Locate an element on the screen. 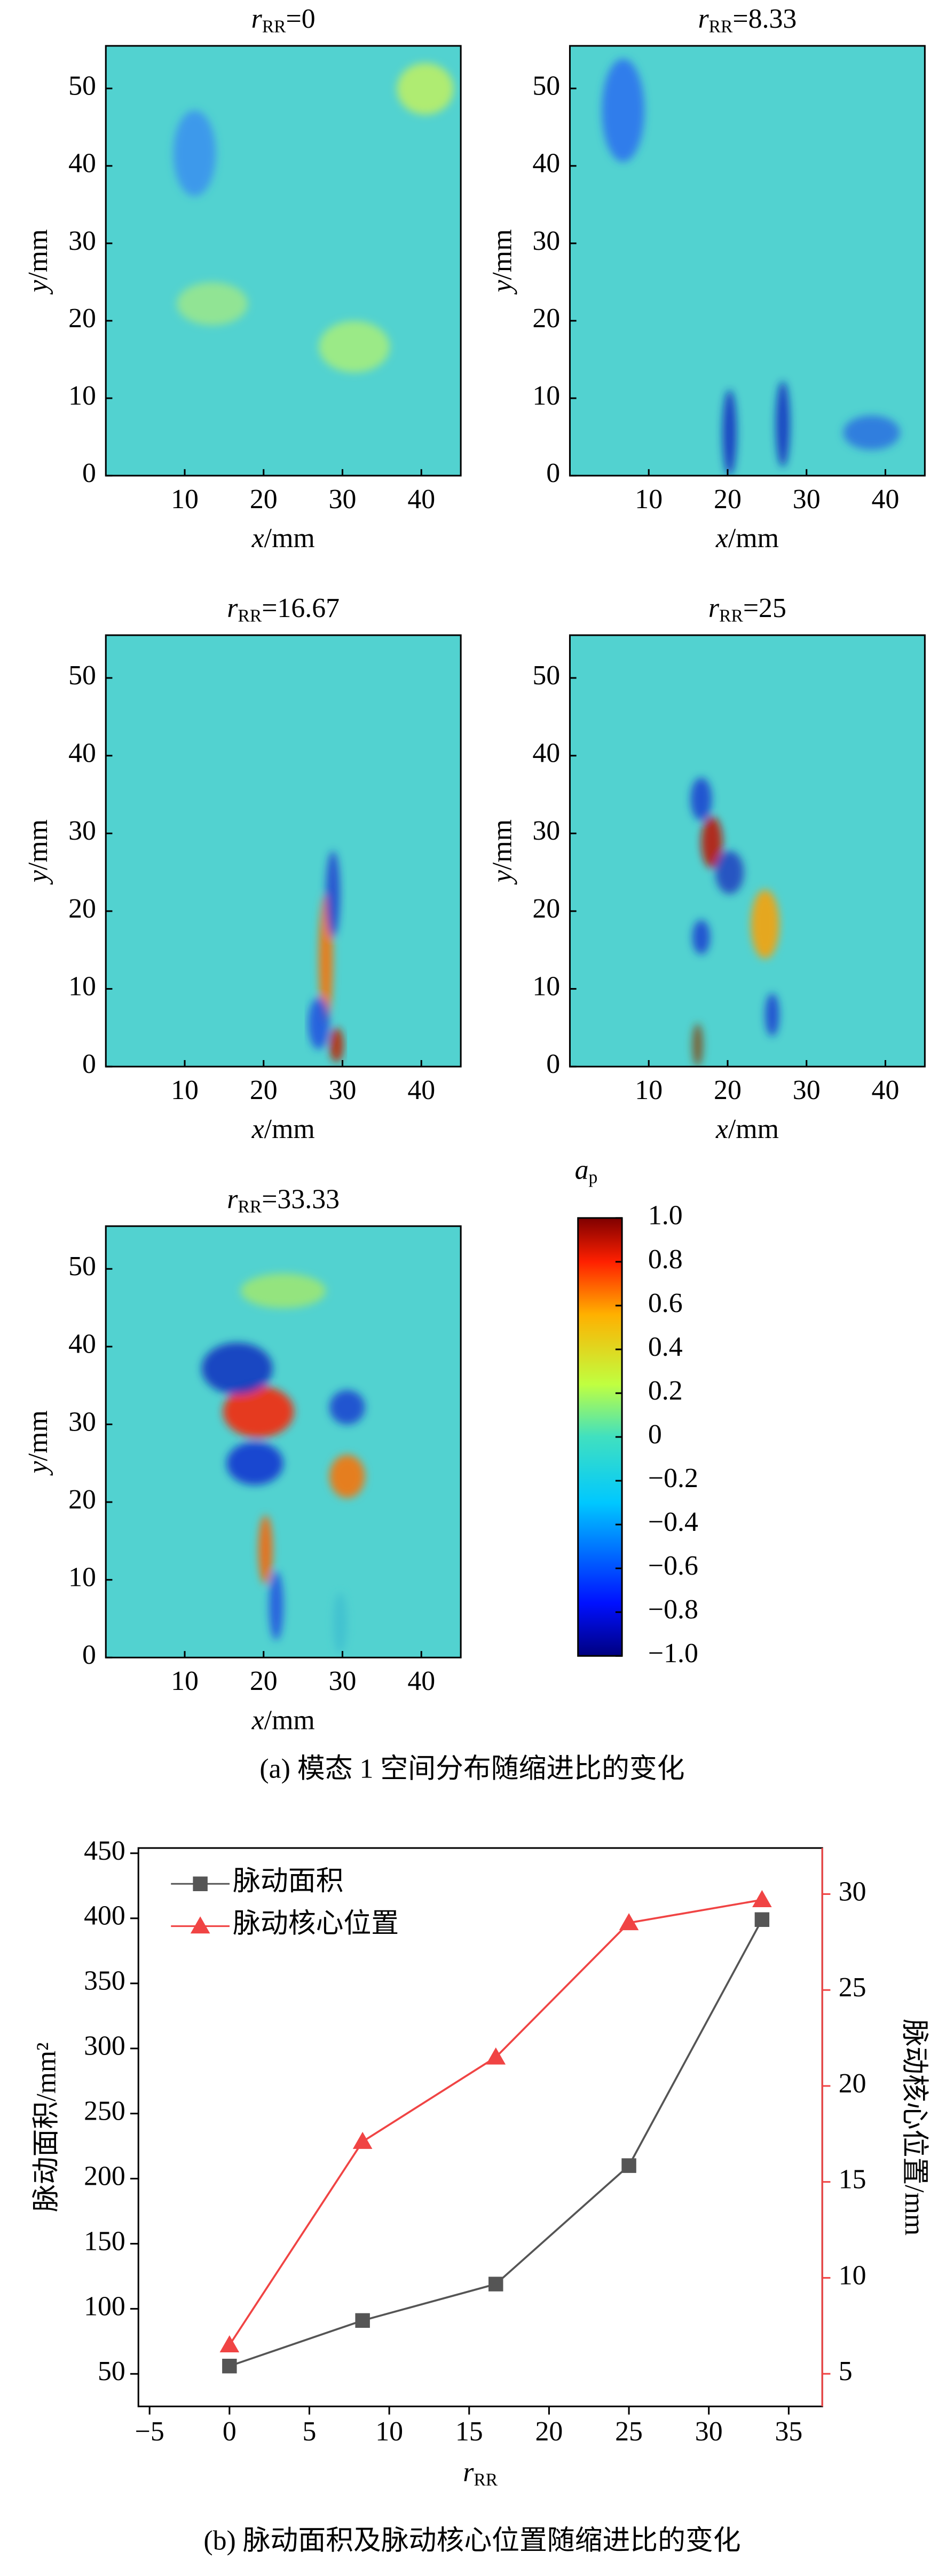 The width and height of the screenshot is (946, 2576). colorbar-tick-label: −0.6 is located at coordinates (673, 1566).